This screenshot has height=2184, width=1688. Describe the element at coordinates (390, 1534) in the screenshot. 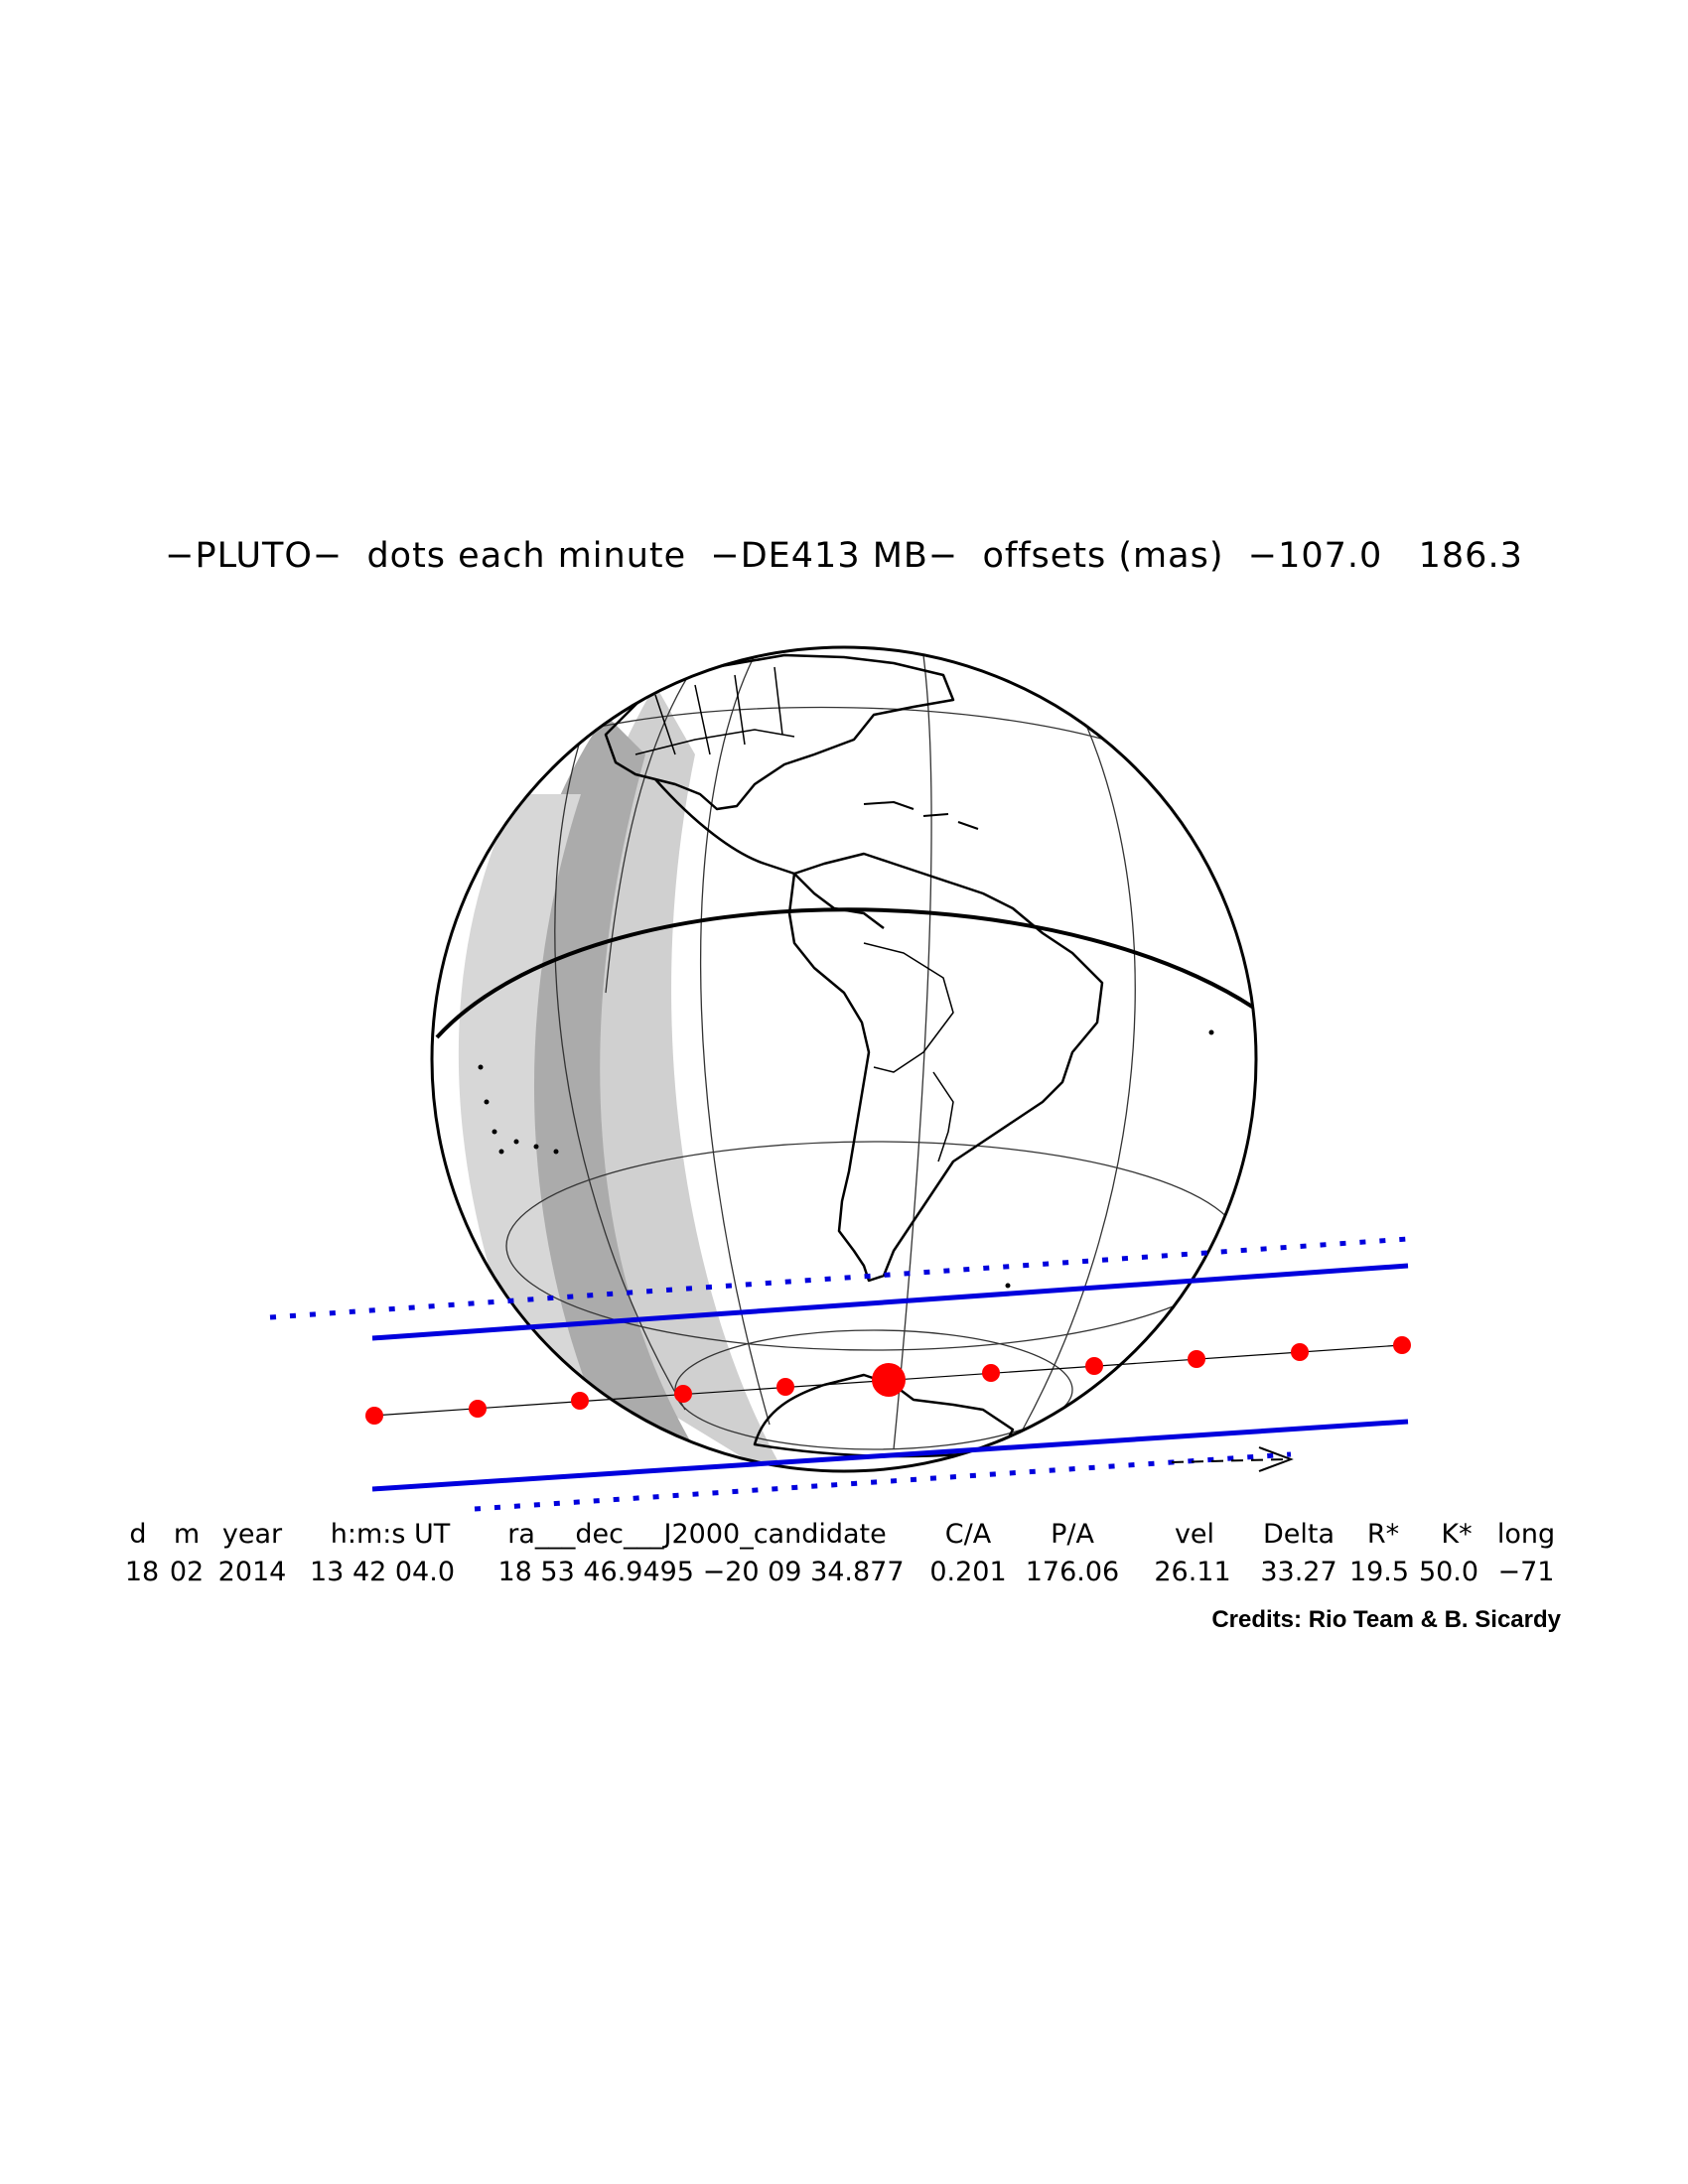

I see `header-time: h:m:s UT` at that location.